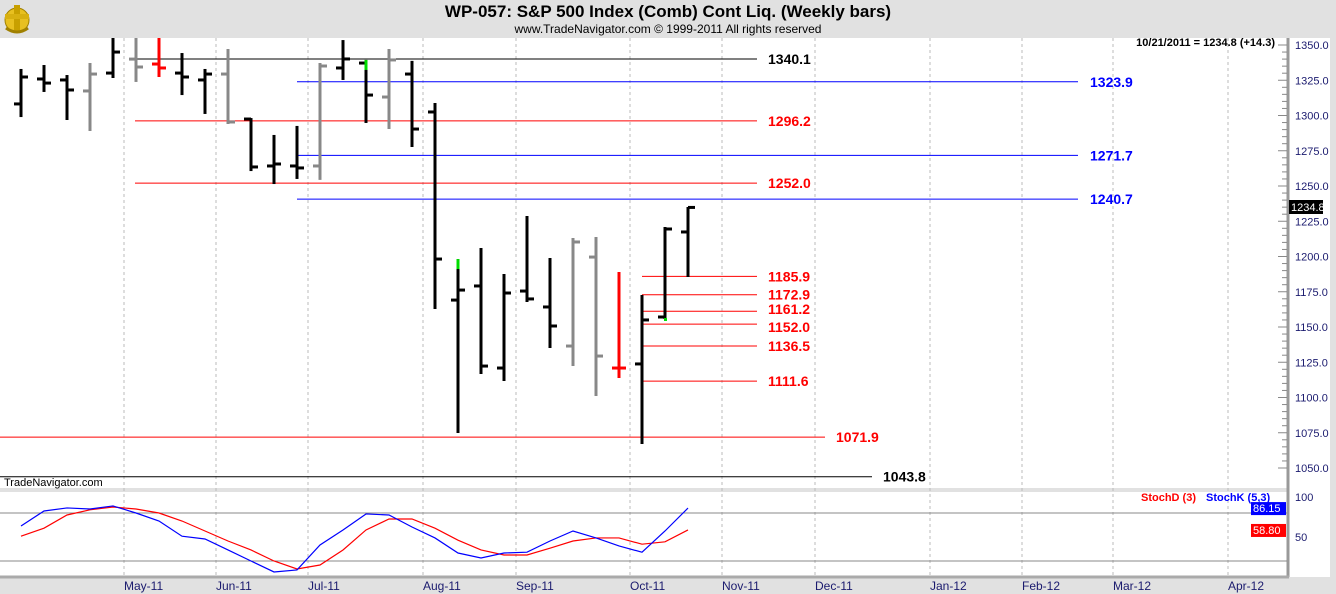 The width and height of the screenshot is (1336, 594). I want to click on signal-mark, so click(665, 319).